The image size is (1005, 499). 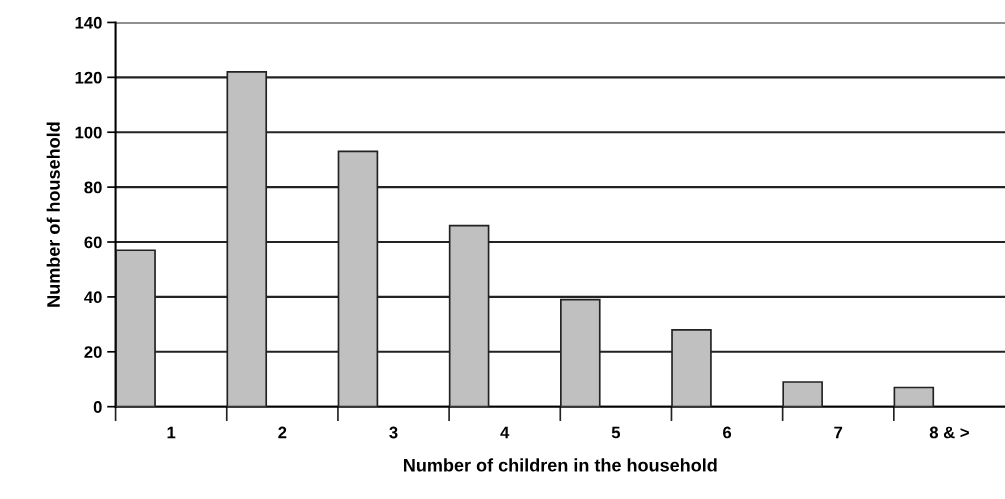 I want to click on y-tick-label: 140, so click(x=88, y=22).